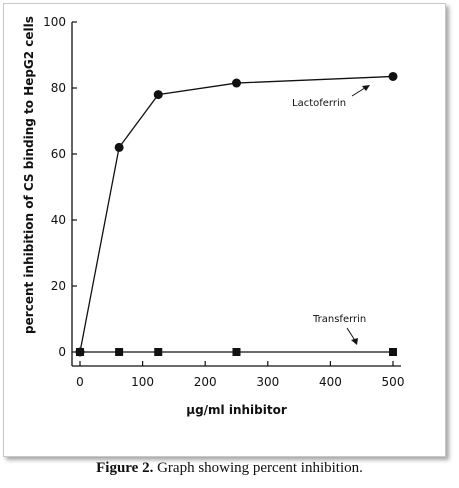  What do you see at coordinates (58, 286) in the screenshot?
I see `y-tick-label: 20` at bounding box center [58, 286].